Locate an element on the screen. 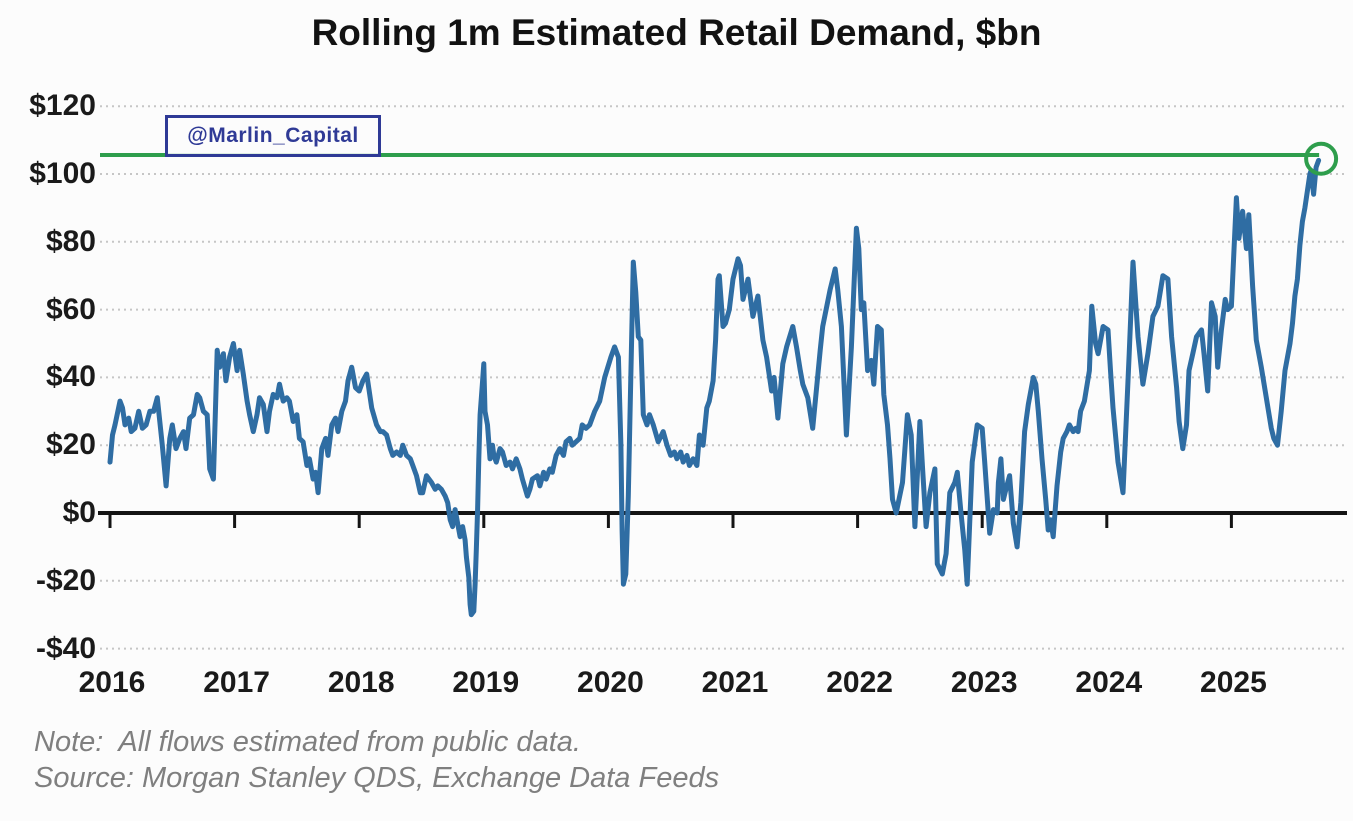 The image size is (1353, 821). x-axis-label: 2024 is located at coordinates (1109, 682).